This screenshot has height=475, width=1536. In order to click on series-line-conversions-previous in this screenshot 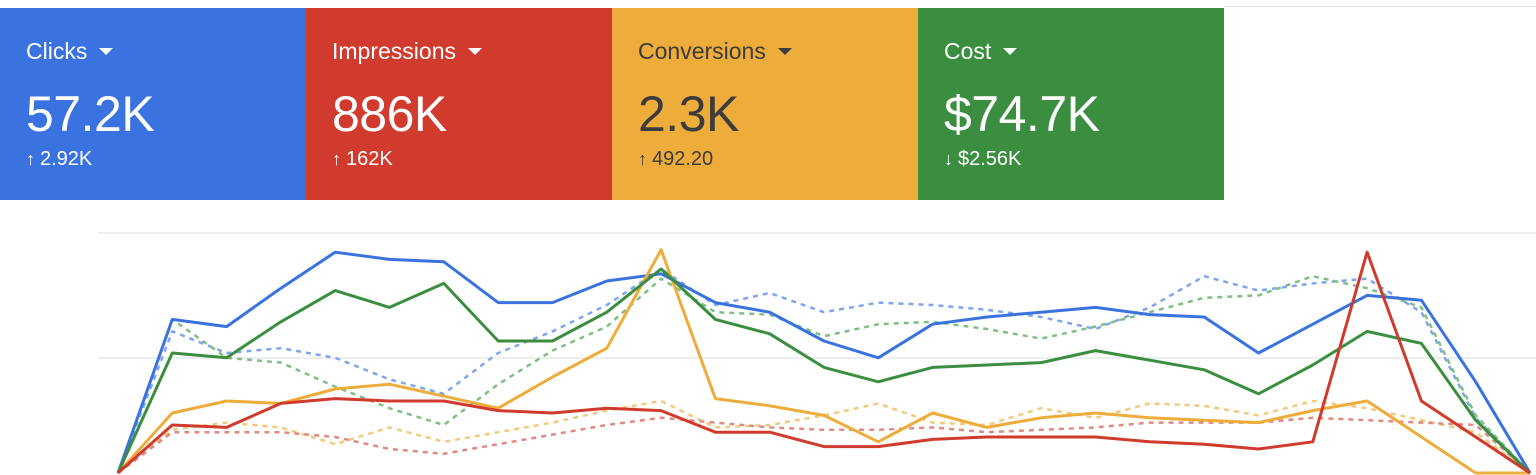, I will do `click(824, 436)`.